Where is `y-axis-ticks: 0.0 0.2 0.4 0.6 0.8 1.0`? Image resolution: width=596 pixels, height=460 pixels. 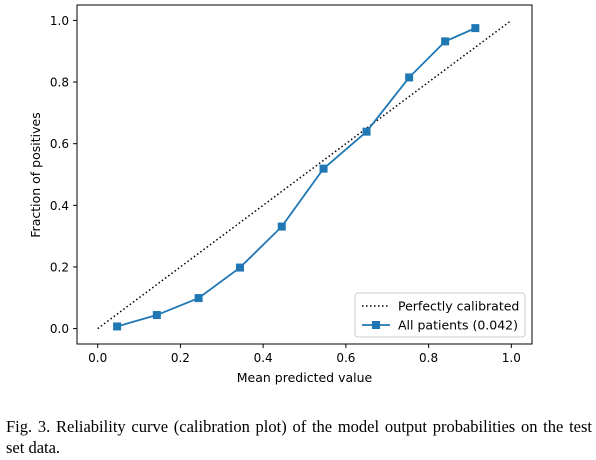 y-axis-ticks: 0.0 0.2 0.4 0.6 0.8 1.0 is located at coordinates (63, 175).